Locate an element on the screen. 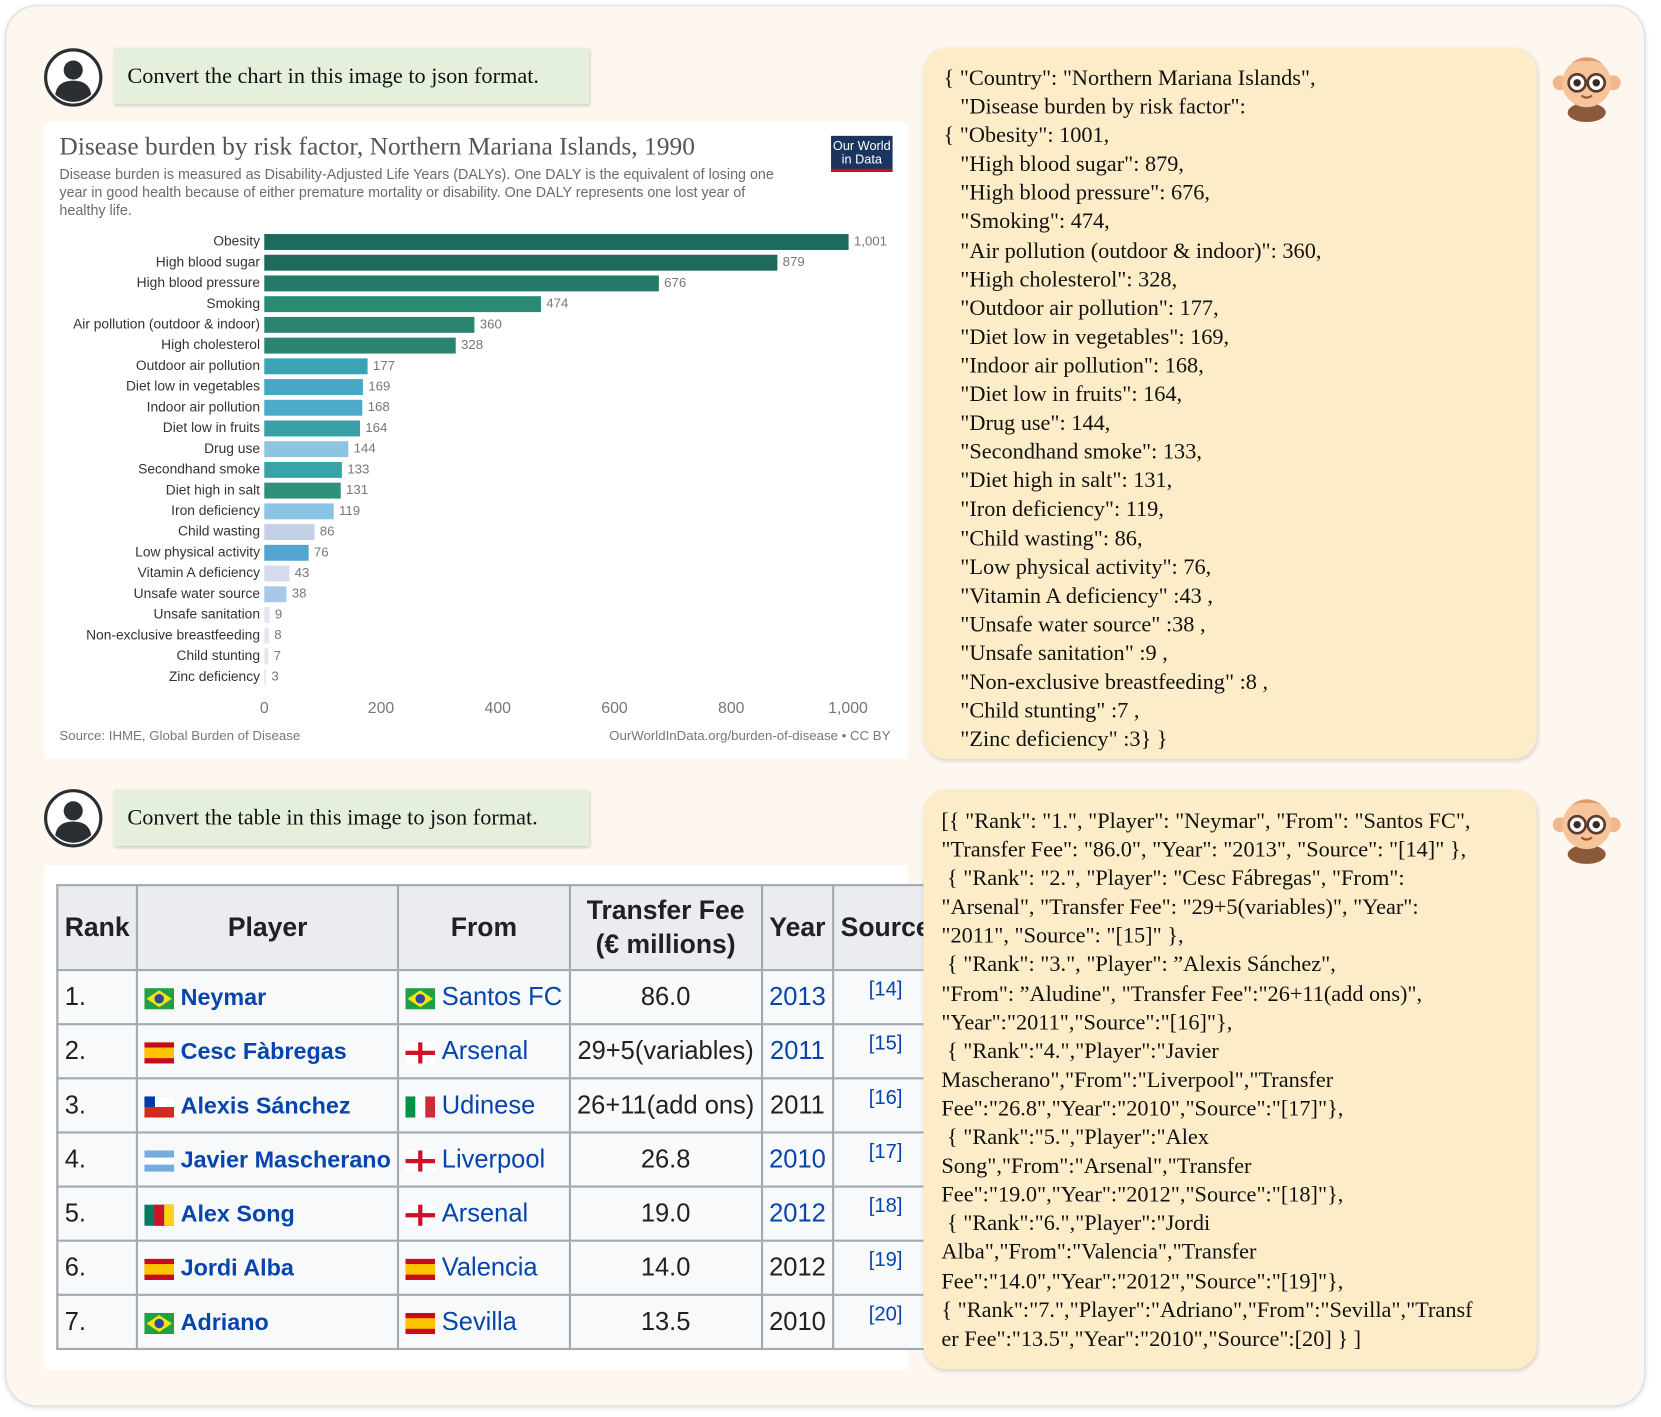 The height and width of the screenshot is (1417, 1661). from-cell: Arsenal is located at coordinates (484, 1213).